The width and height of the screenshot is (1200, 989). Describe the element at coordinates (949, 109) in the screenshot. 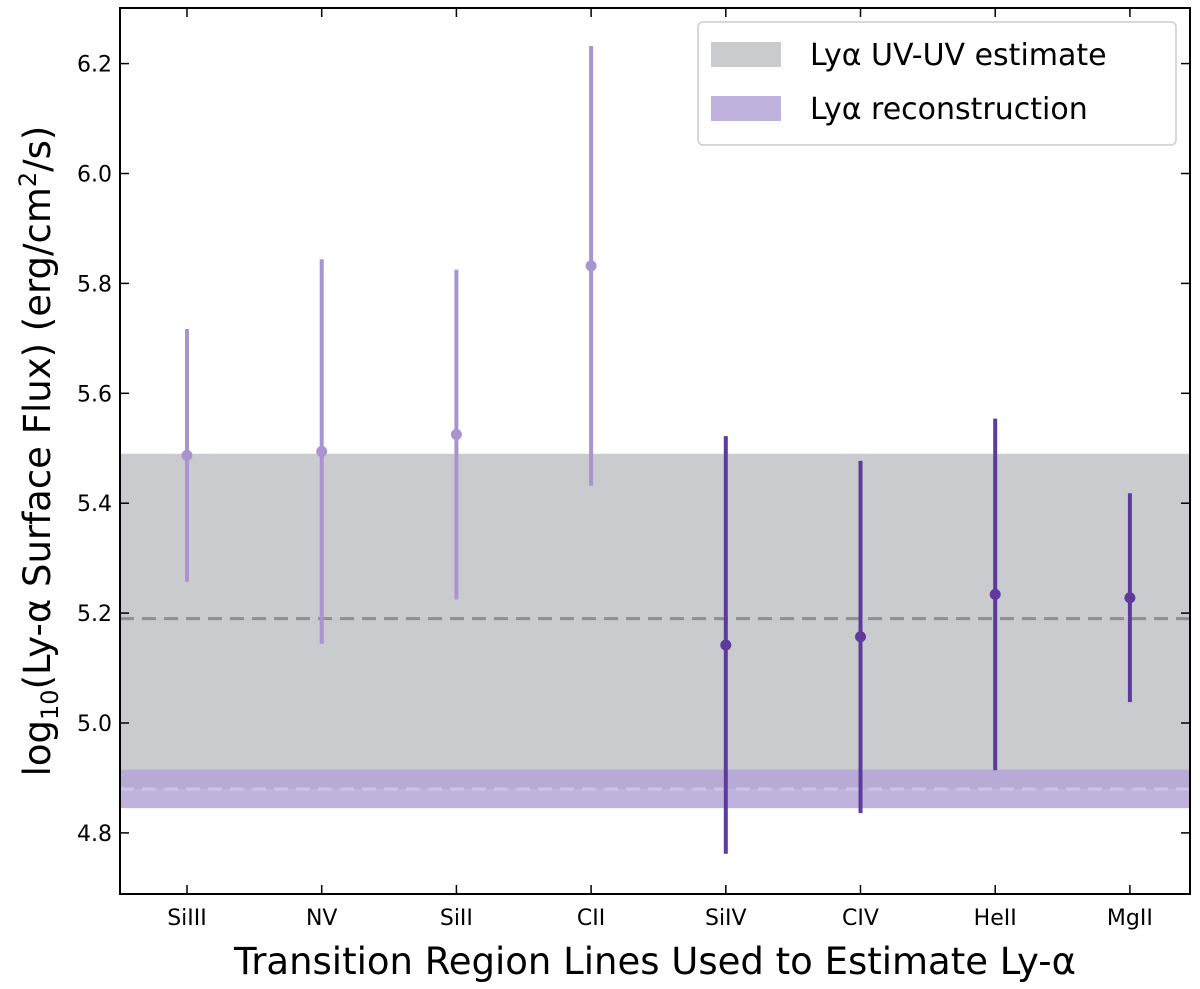

I see `legend-label-reconstruction: Lyα reconstruction` at that location.